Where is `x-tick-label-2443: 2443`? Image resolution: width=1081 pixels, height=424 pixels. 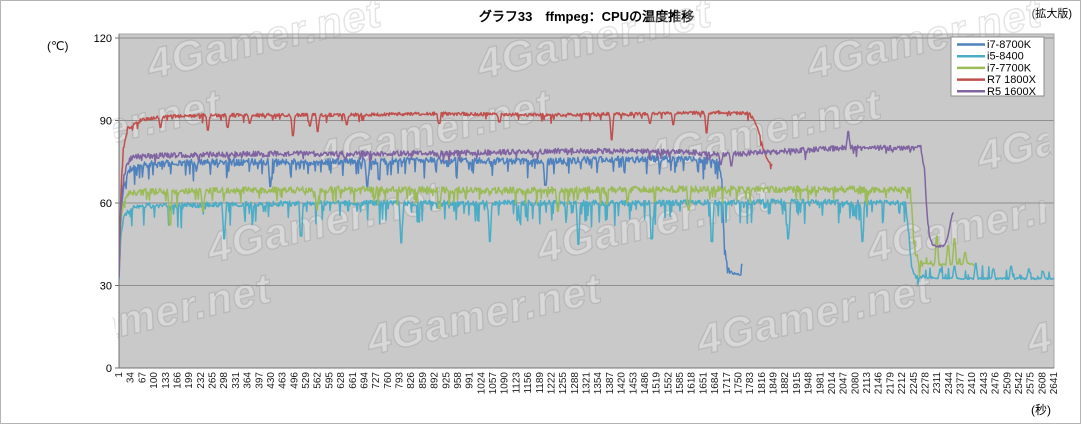 x-tick-label-2443: 2443 is located at coordinates (984, 383).